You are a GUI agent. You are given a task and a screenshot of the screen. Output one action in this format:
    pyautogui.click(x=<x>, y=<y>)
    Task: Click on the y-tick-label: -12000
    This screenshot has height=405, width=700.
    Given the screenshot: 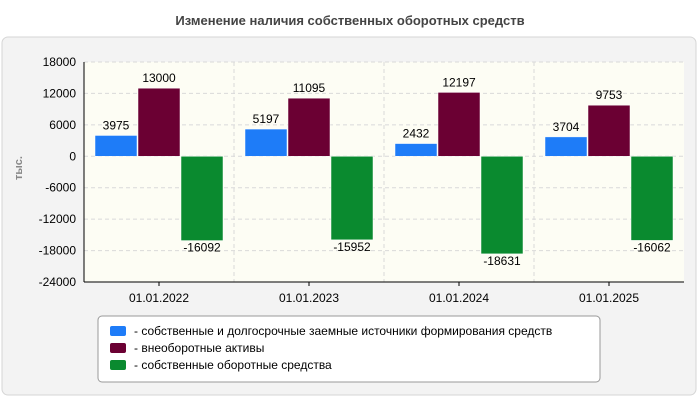 What is the action you would take?
    pyautogui.click(x=58, y=219)
    